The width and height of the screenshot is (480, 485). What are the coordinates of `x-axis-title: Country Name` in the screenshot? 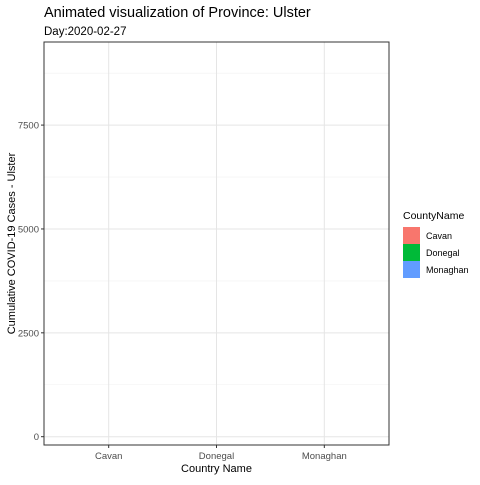 It's located at (216, 469).